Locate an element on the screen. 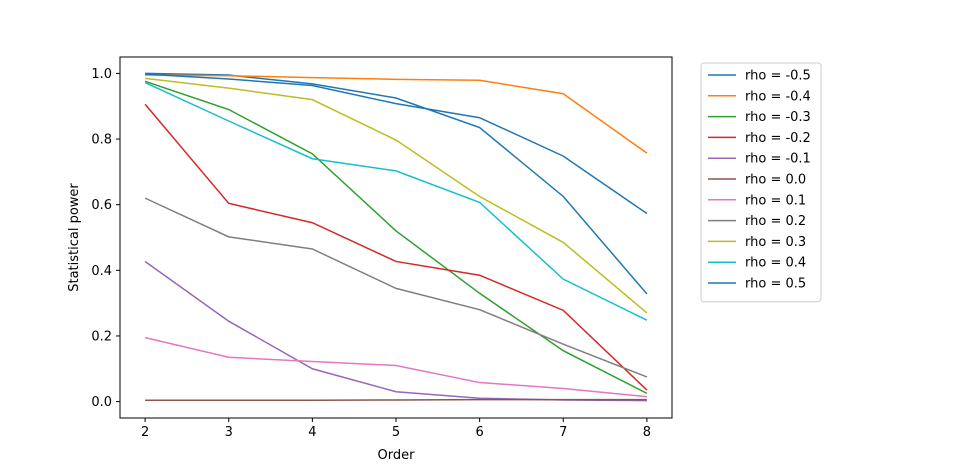  x-axis-label: Order is located at coordinates (397, 455).